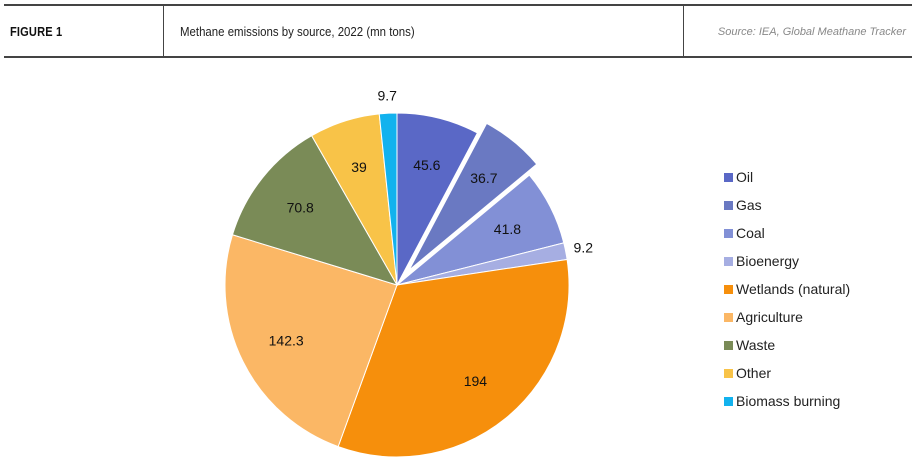  Describe the element at coordinates (787, 345) in the screenshot. I see `legend-item: Waste` at that location.